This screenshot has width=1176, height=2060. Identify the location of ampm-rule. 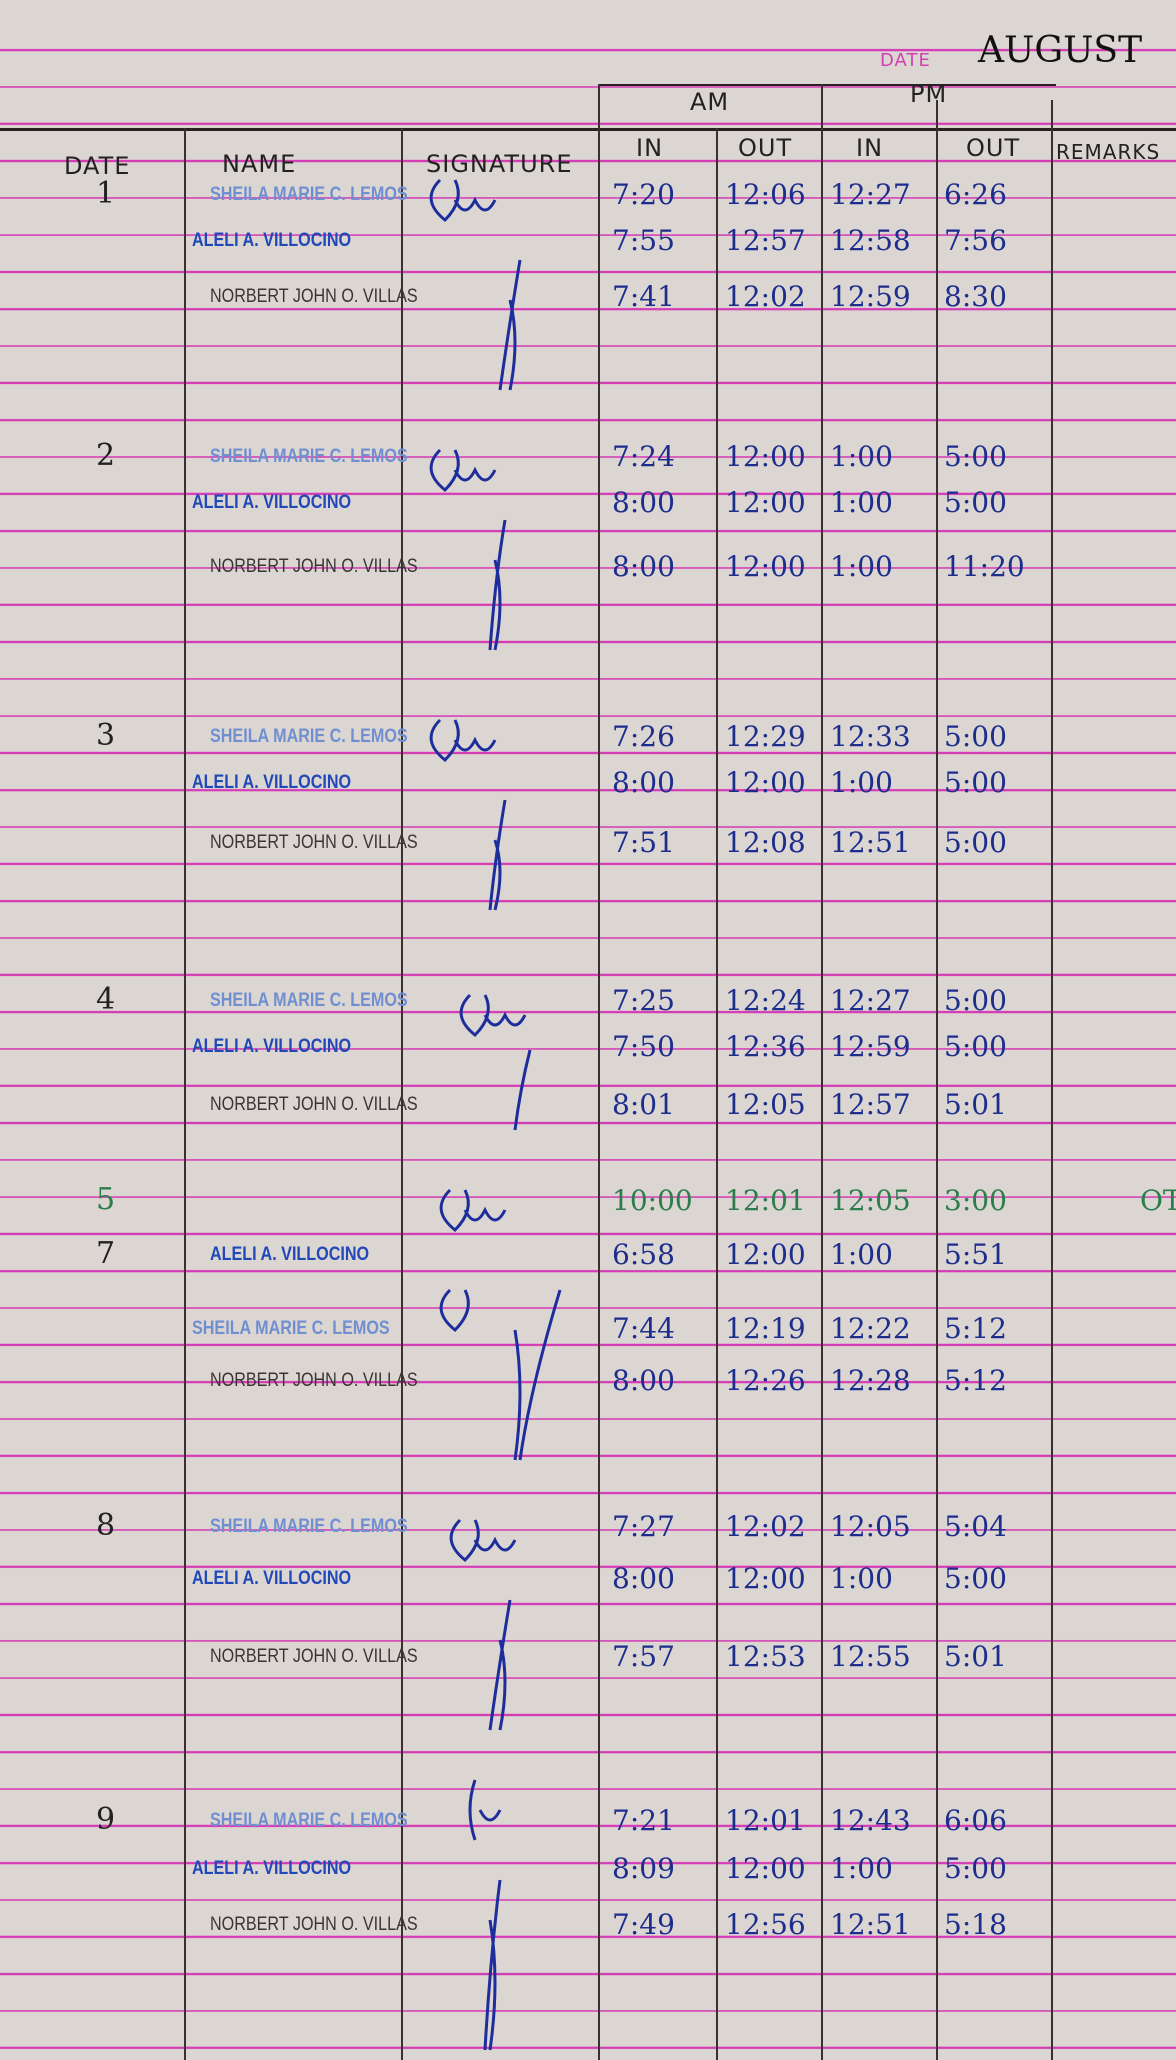
(827, 85).